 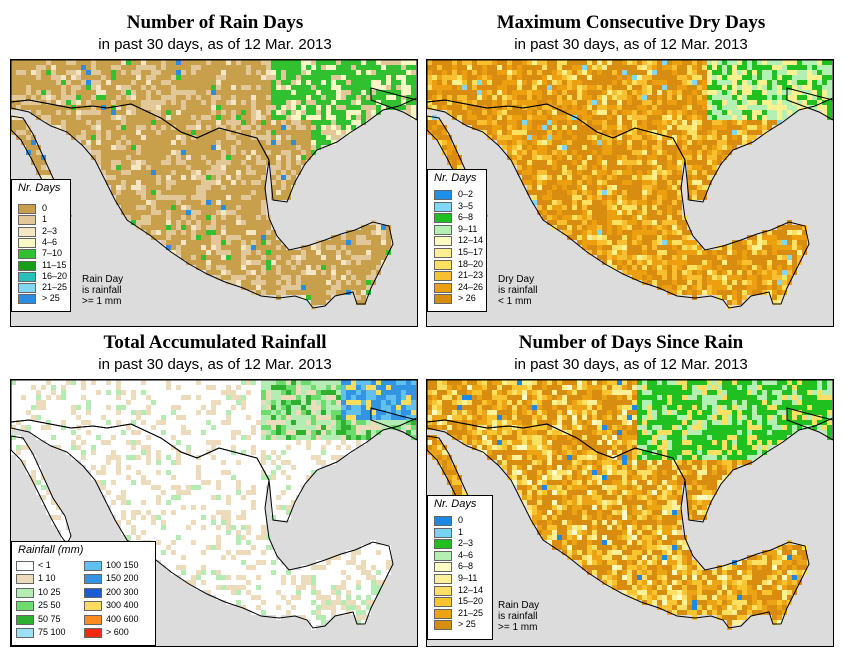 What do you see at coordinates (466, 554) in the screenshot?
I see `legend-label: 4–6` at bounding box center [466, 554].